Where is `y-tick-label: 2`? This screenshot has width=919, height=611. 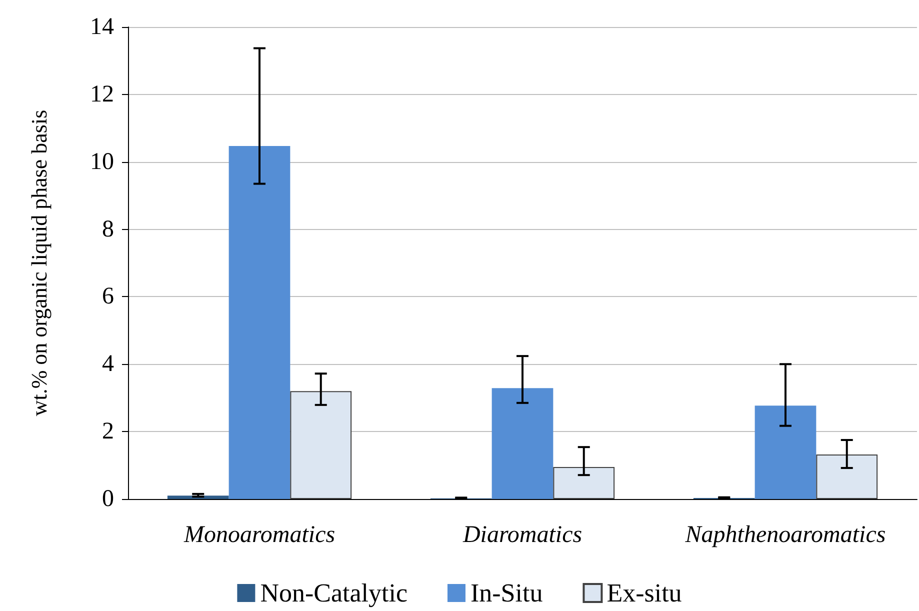 y-tick-label: 2 is located at coordinates (108, 431).